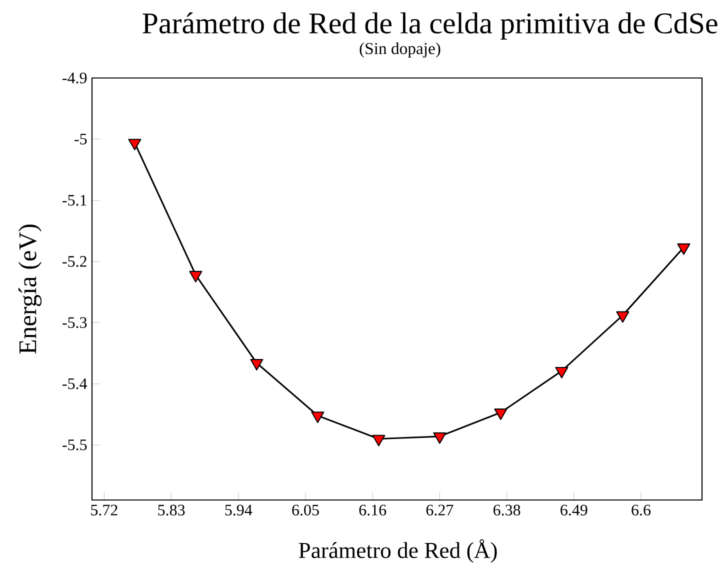 Image resolution: width=723 pixels, height=575 pixels. Describe the element at coordinates (74, 261) in the screenshot. I see `y-tick-label: -5.2` at that location.